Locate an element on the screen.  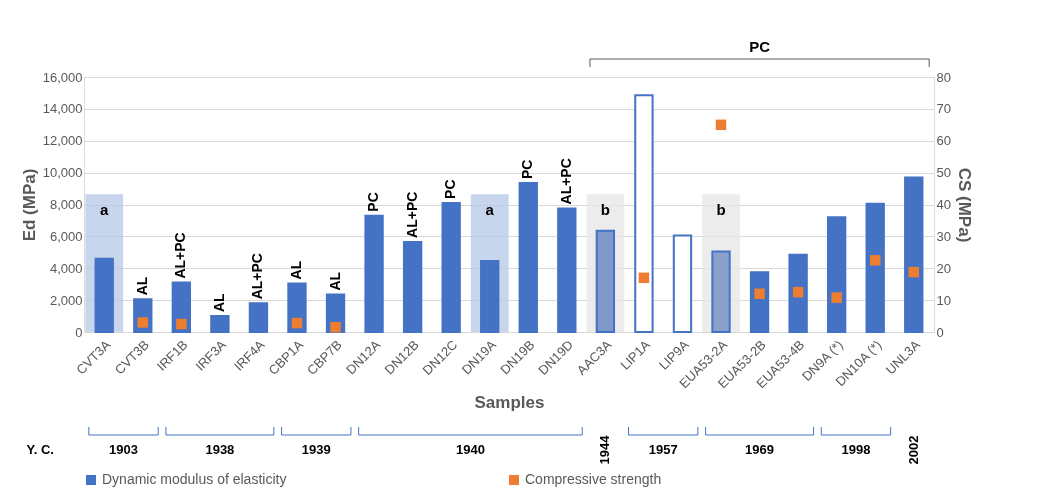
y2-axis-title: CS (MPa) is located at coordinates (964, 205).